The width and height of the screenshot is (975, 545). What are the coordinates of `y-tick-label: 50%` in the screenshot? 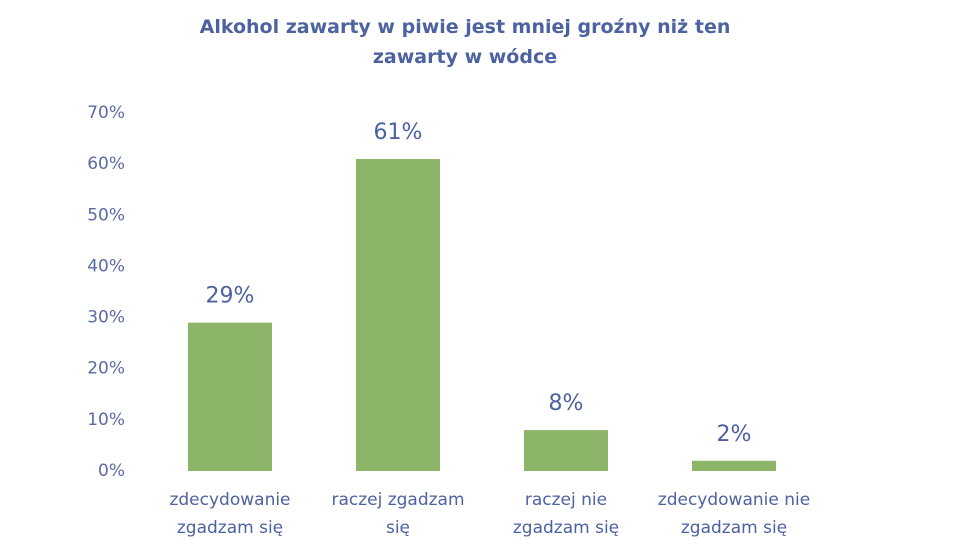 It's located at (106, 215).